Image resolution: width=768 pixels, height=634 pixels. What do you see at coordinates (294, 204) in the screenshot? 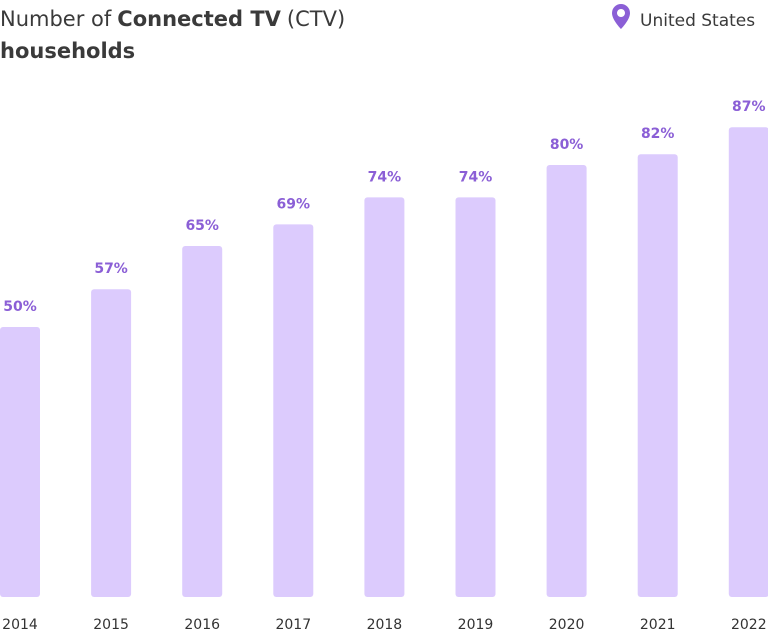
I see `value-label: 69%` at bounding box center [294, 204].